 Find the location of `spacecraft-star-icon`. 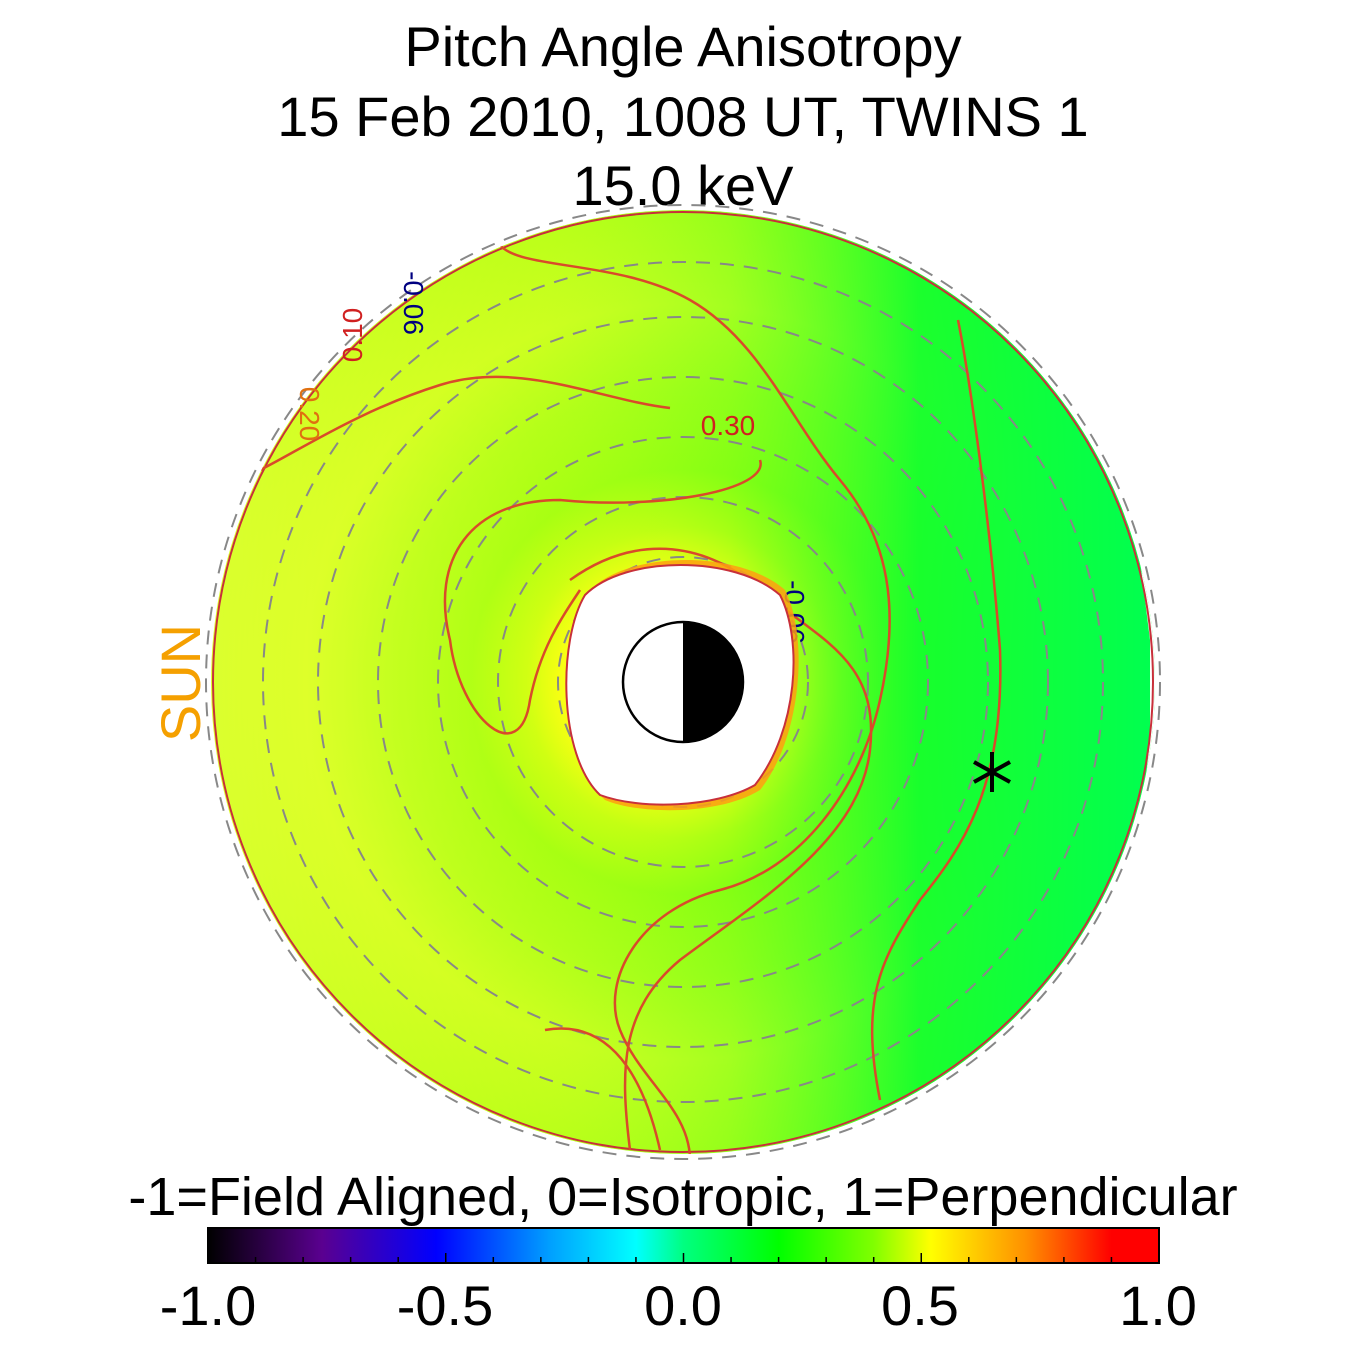

spacecraft-star-icon is located at coordinates (992, 772).